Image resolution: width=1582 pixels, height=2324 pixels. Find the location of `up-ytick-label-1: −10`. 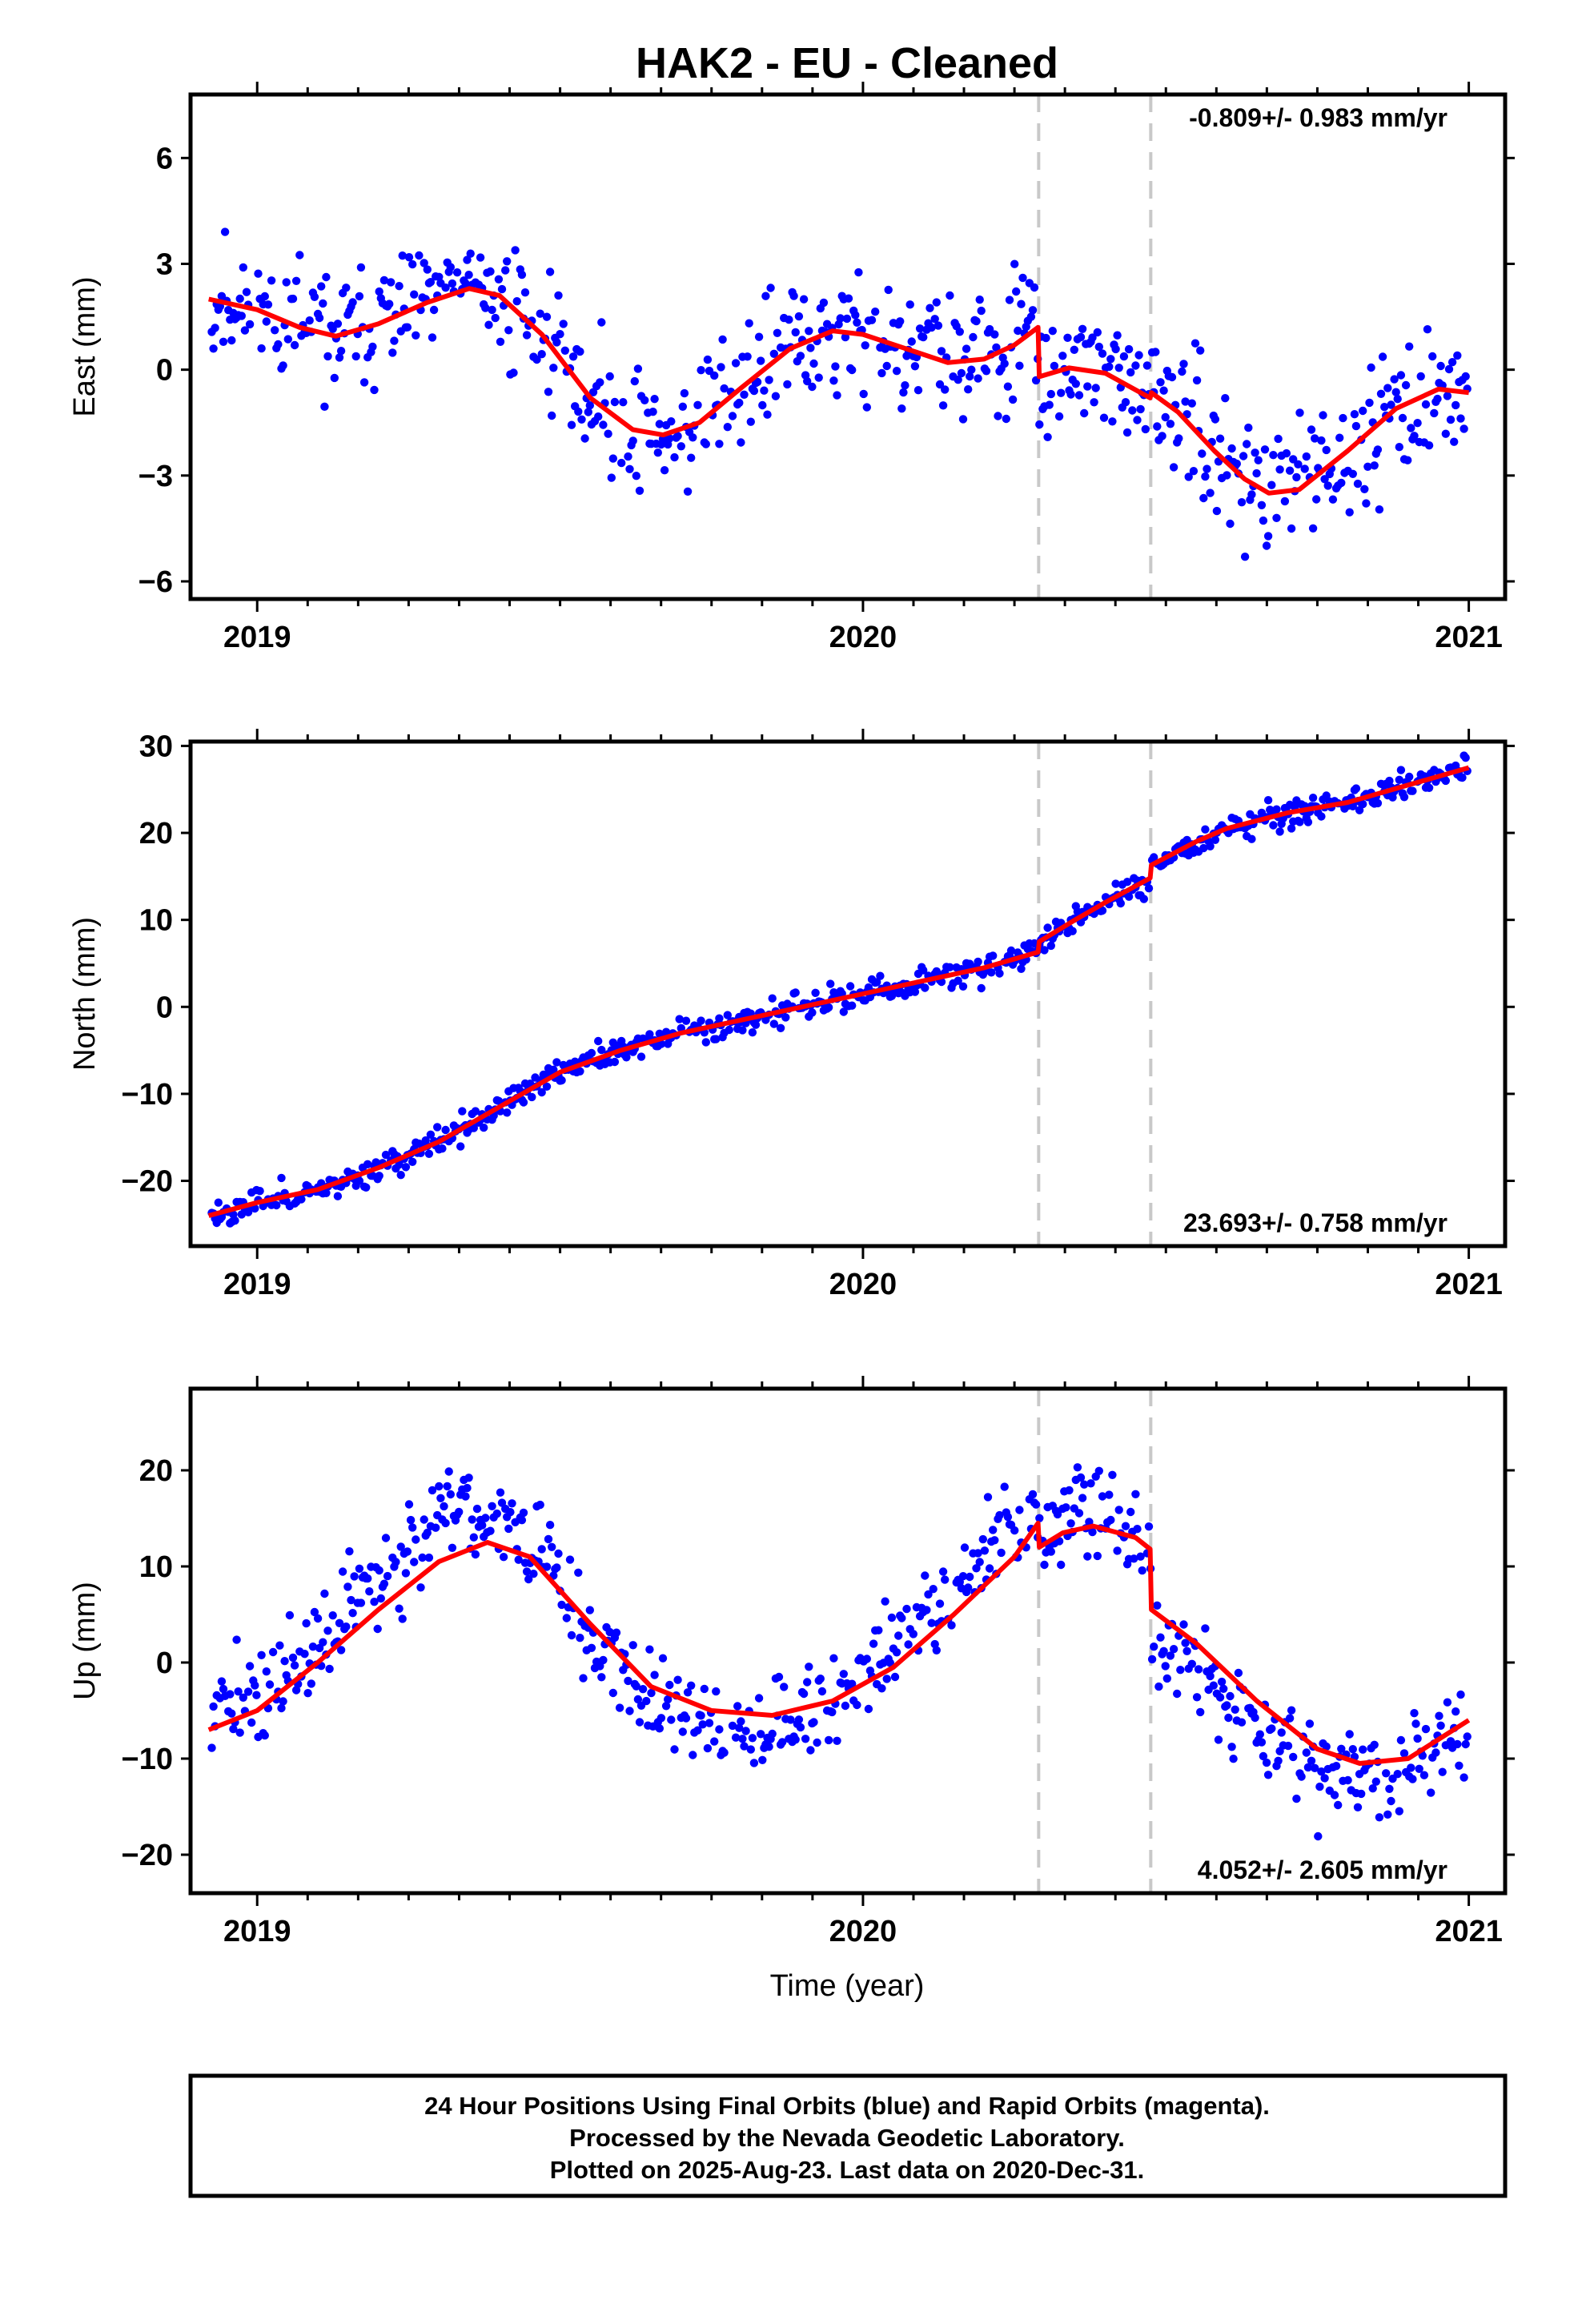

up-ytick-label-1: −10 is located at coordinates (147, 1759).